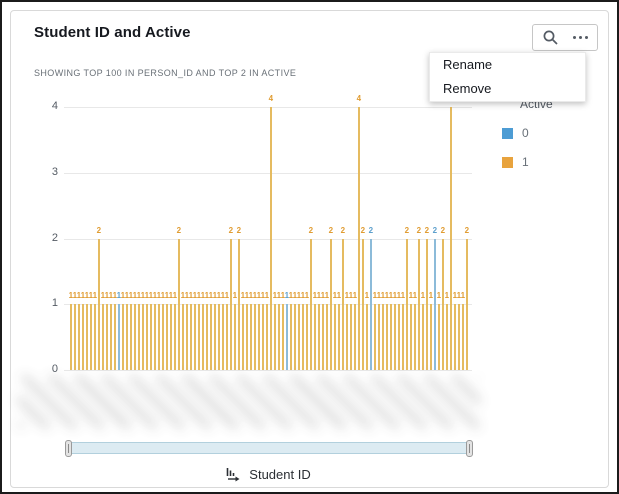 This screenshot has height=494, width=619. I want to click on x-axis-range-slider, so click(269, 448).